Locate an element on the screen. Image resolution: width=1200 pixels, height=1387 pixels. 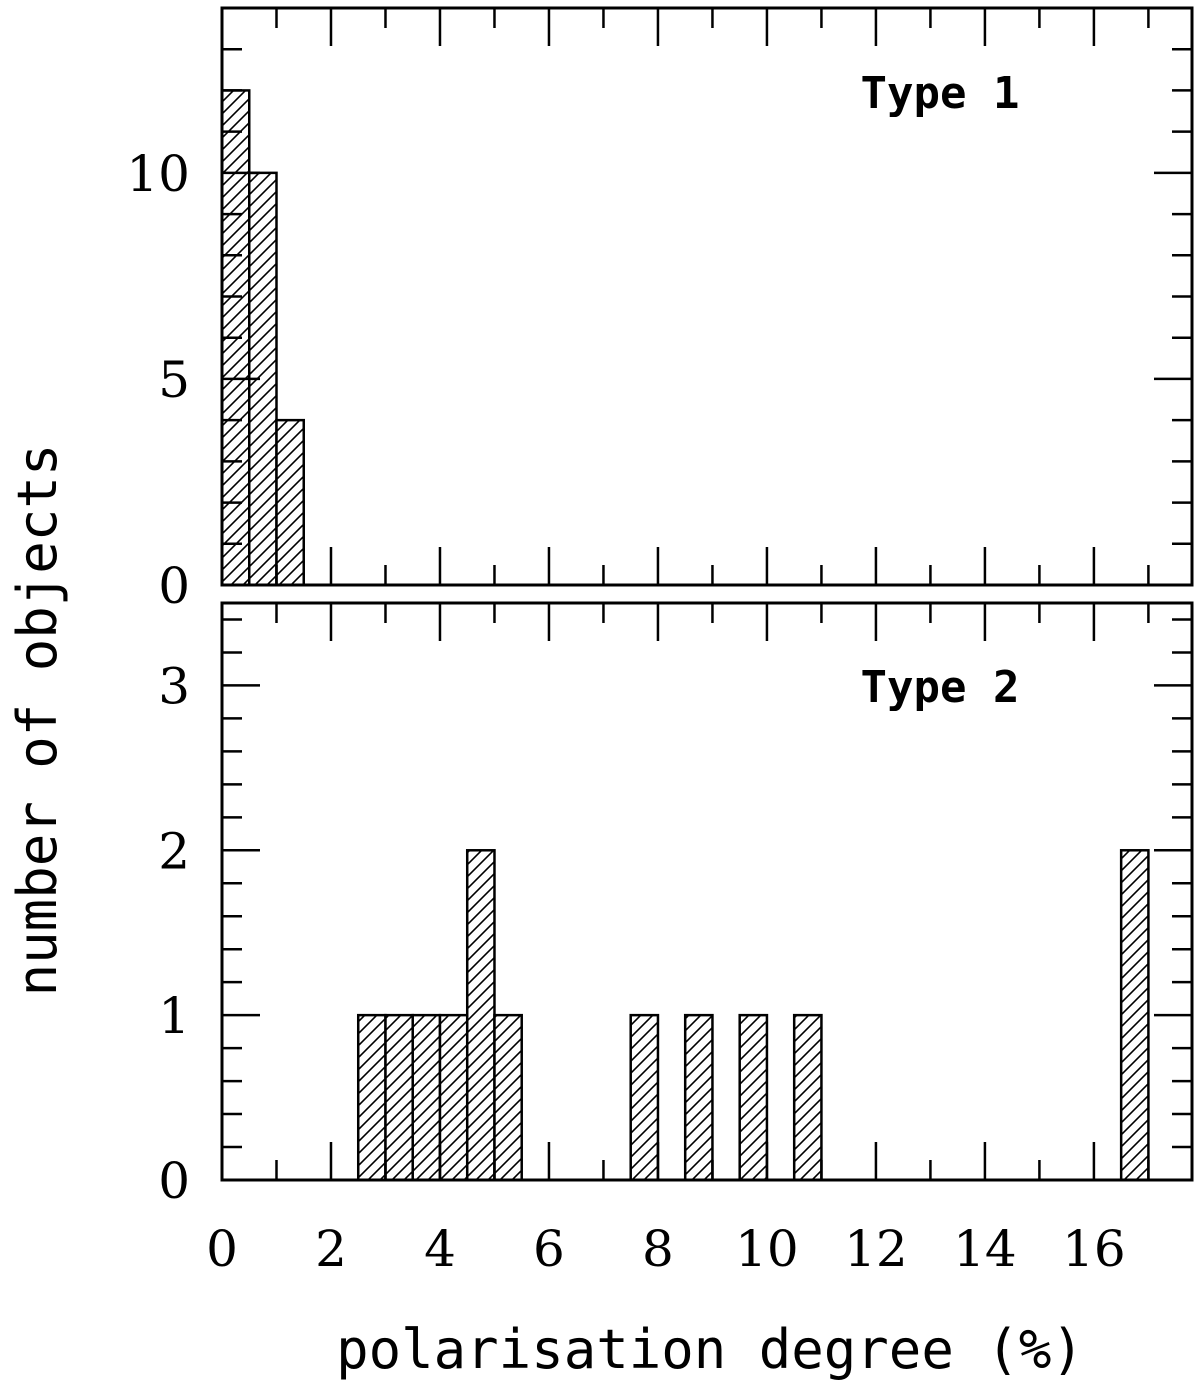
type1-y-tick-label: 10 is located at coordinates (158, 174).